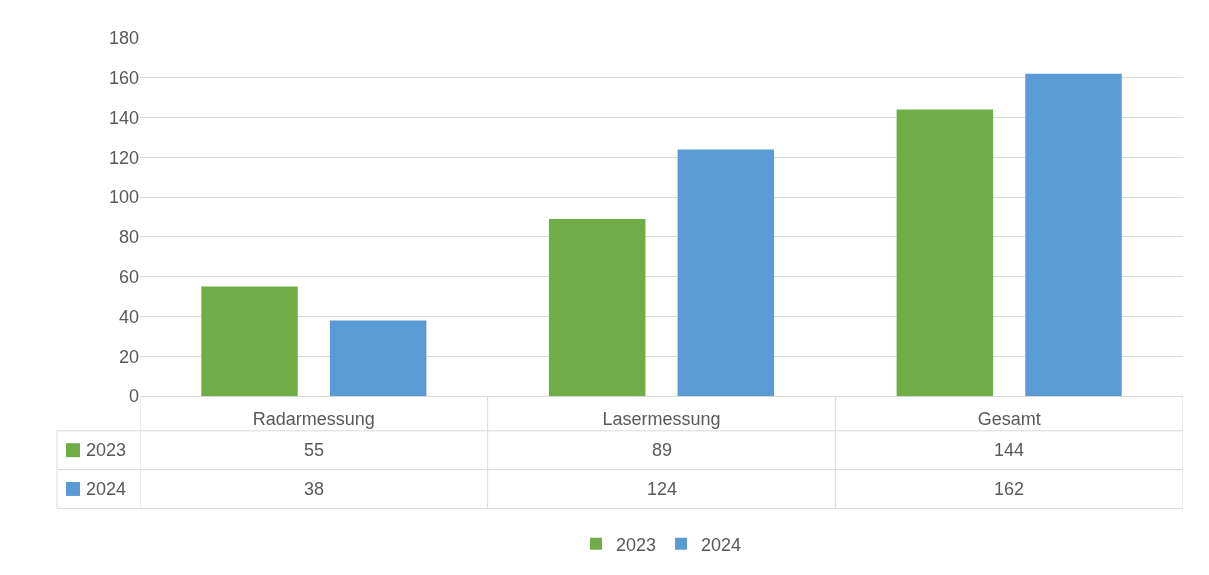 The image size is (1209, 575). What do you see at coordinates (123, 117) in the screenshot?
I see `y-tick-label: 140` at bounding box center [123, 117].